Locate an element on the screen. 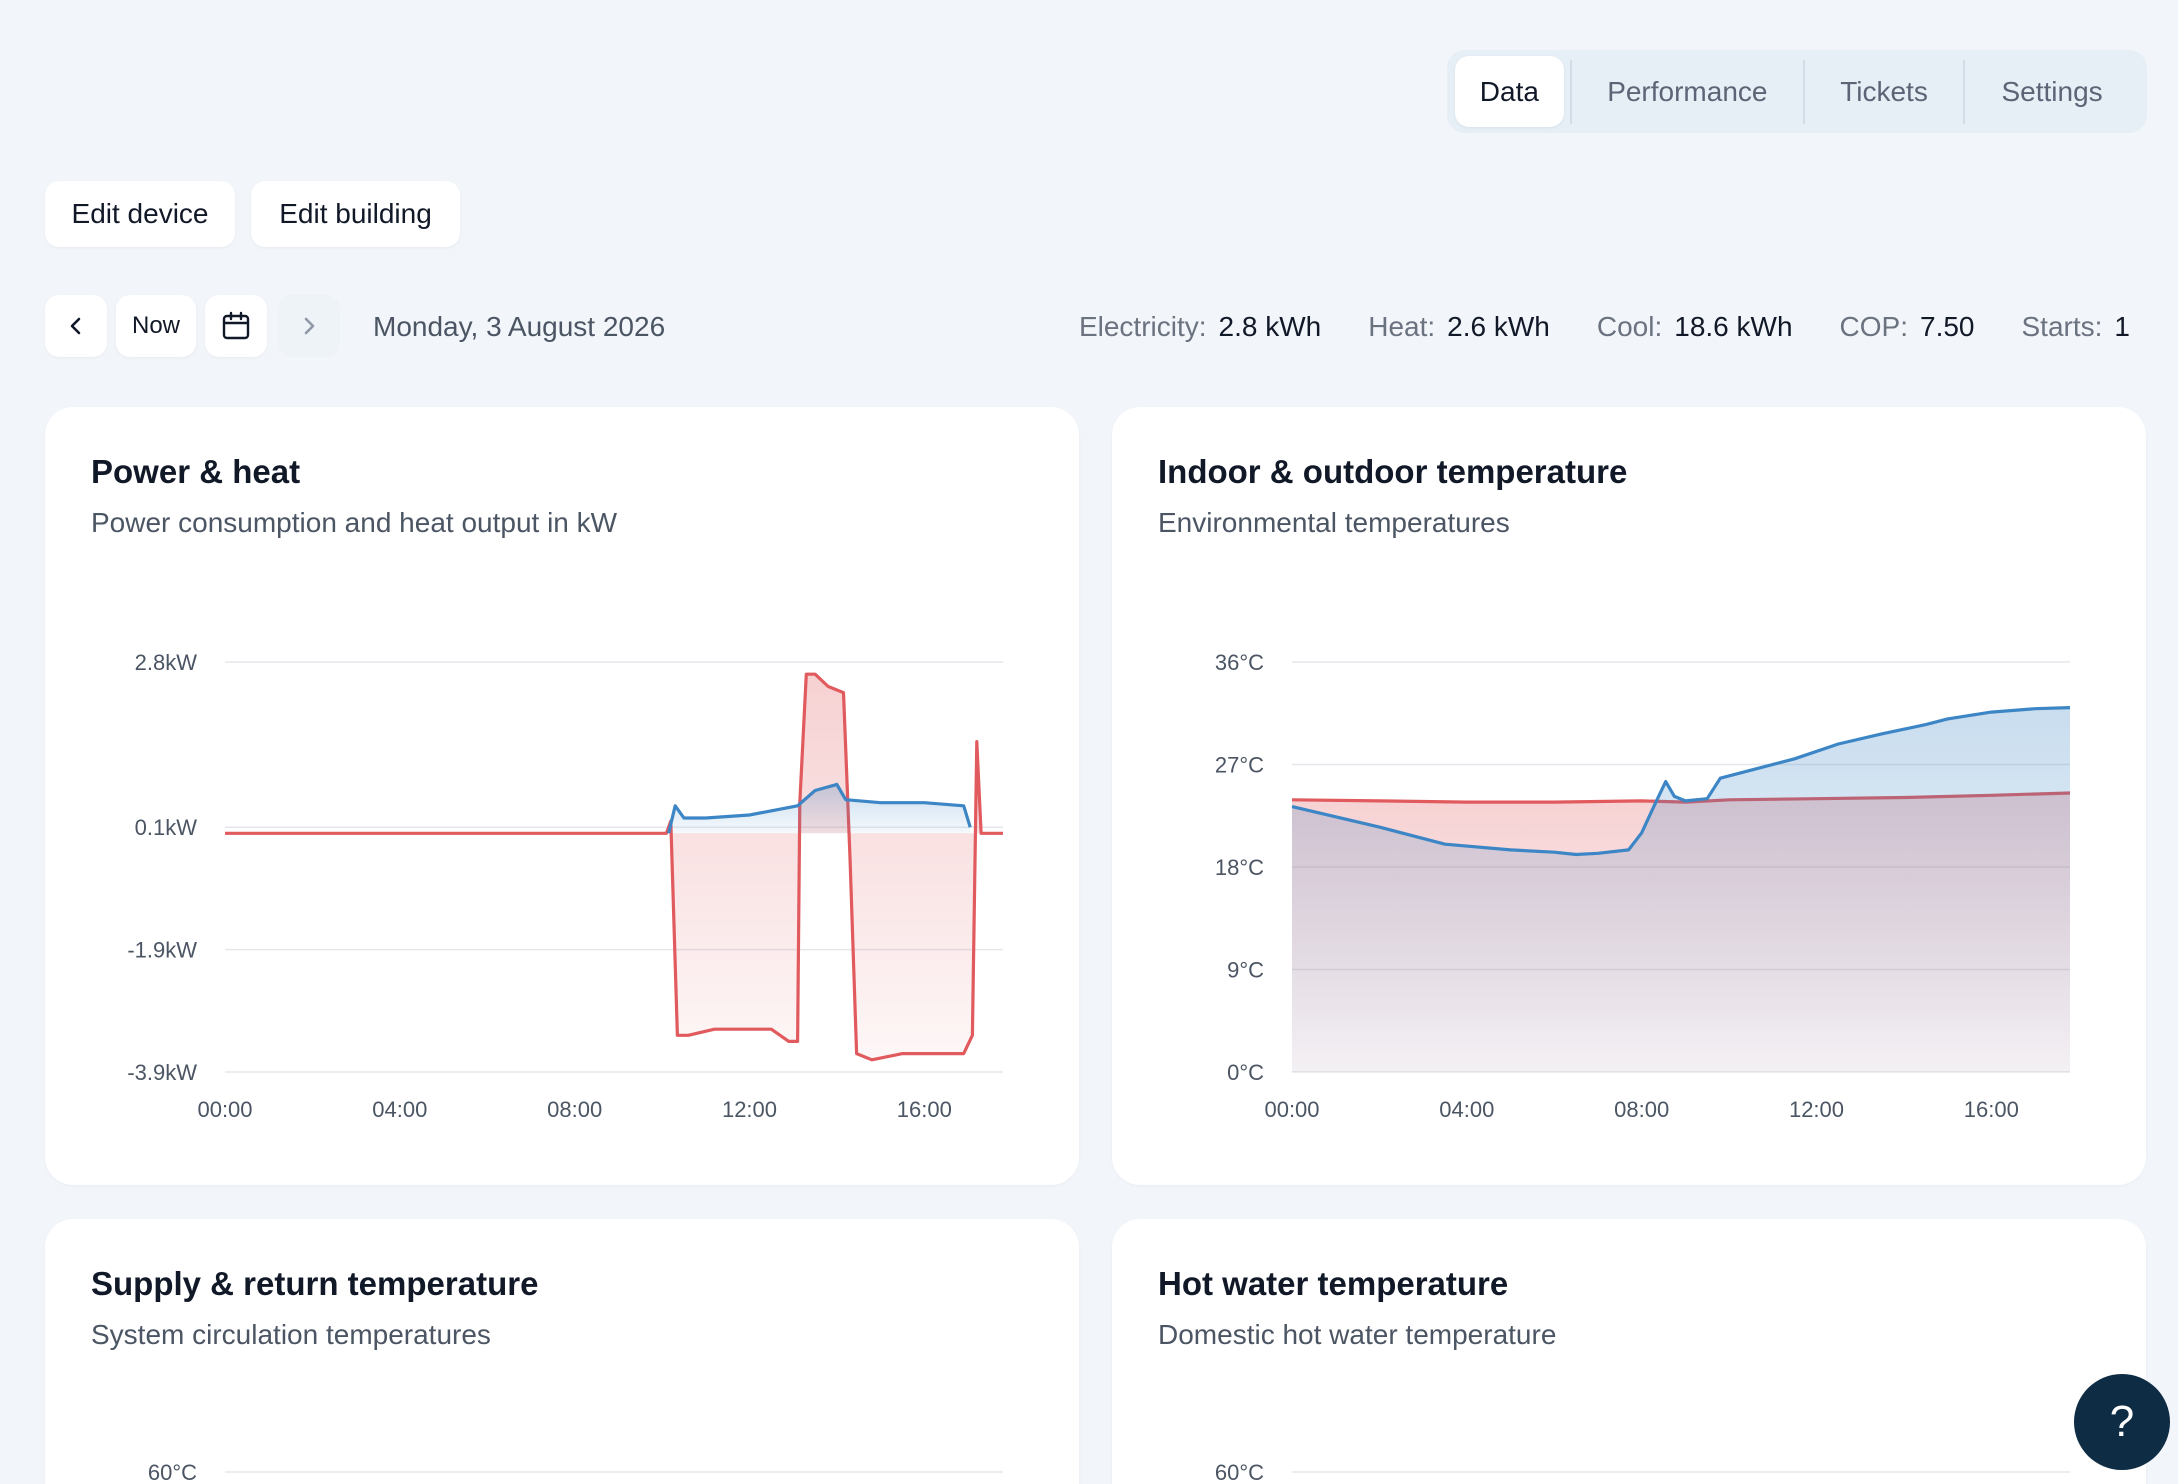  now-button: Now is located at coordinates (156, 326).